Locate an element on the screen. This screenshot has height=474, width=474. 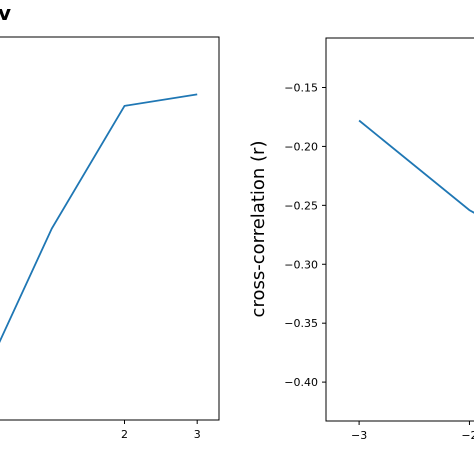
left-x-tick-label: 2 is located at coordinates (124, 434).